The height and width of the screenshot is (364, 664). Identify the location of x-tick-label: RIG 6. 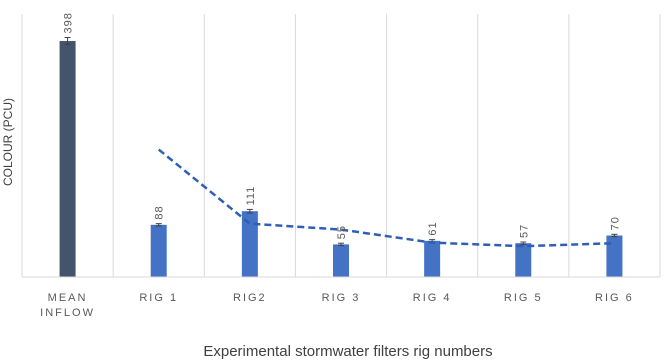
(614, 298).